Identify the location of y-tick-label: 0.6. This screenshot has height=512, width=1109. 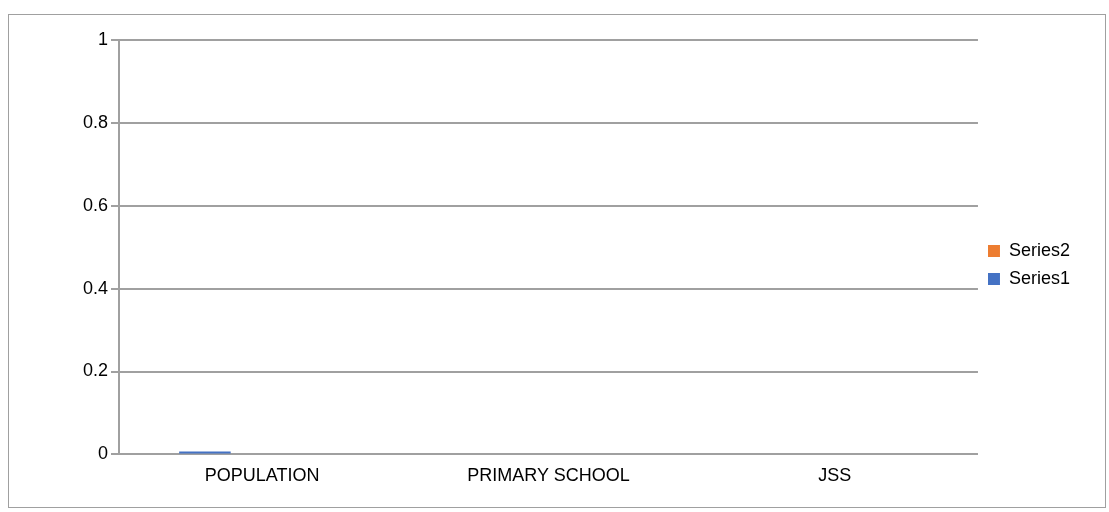
(95, 204).